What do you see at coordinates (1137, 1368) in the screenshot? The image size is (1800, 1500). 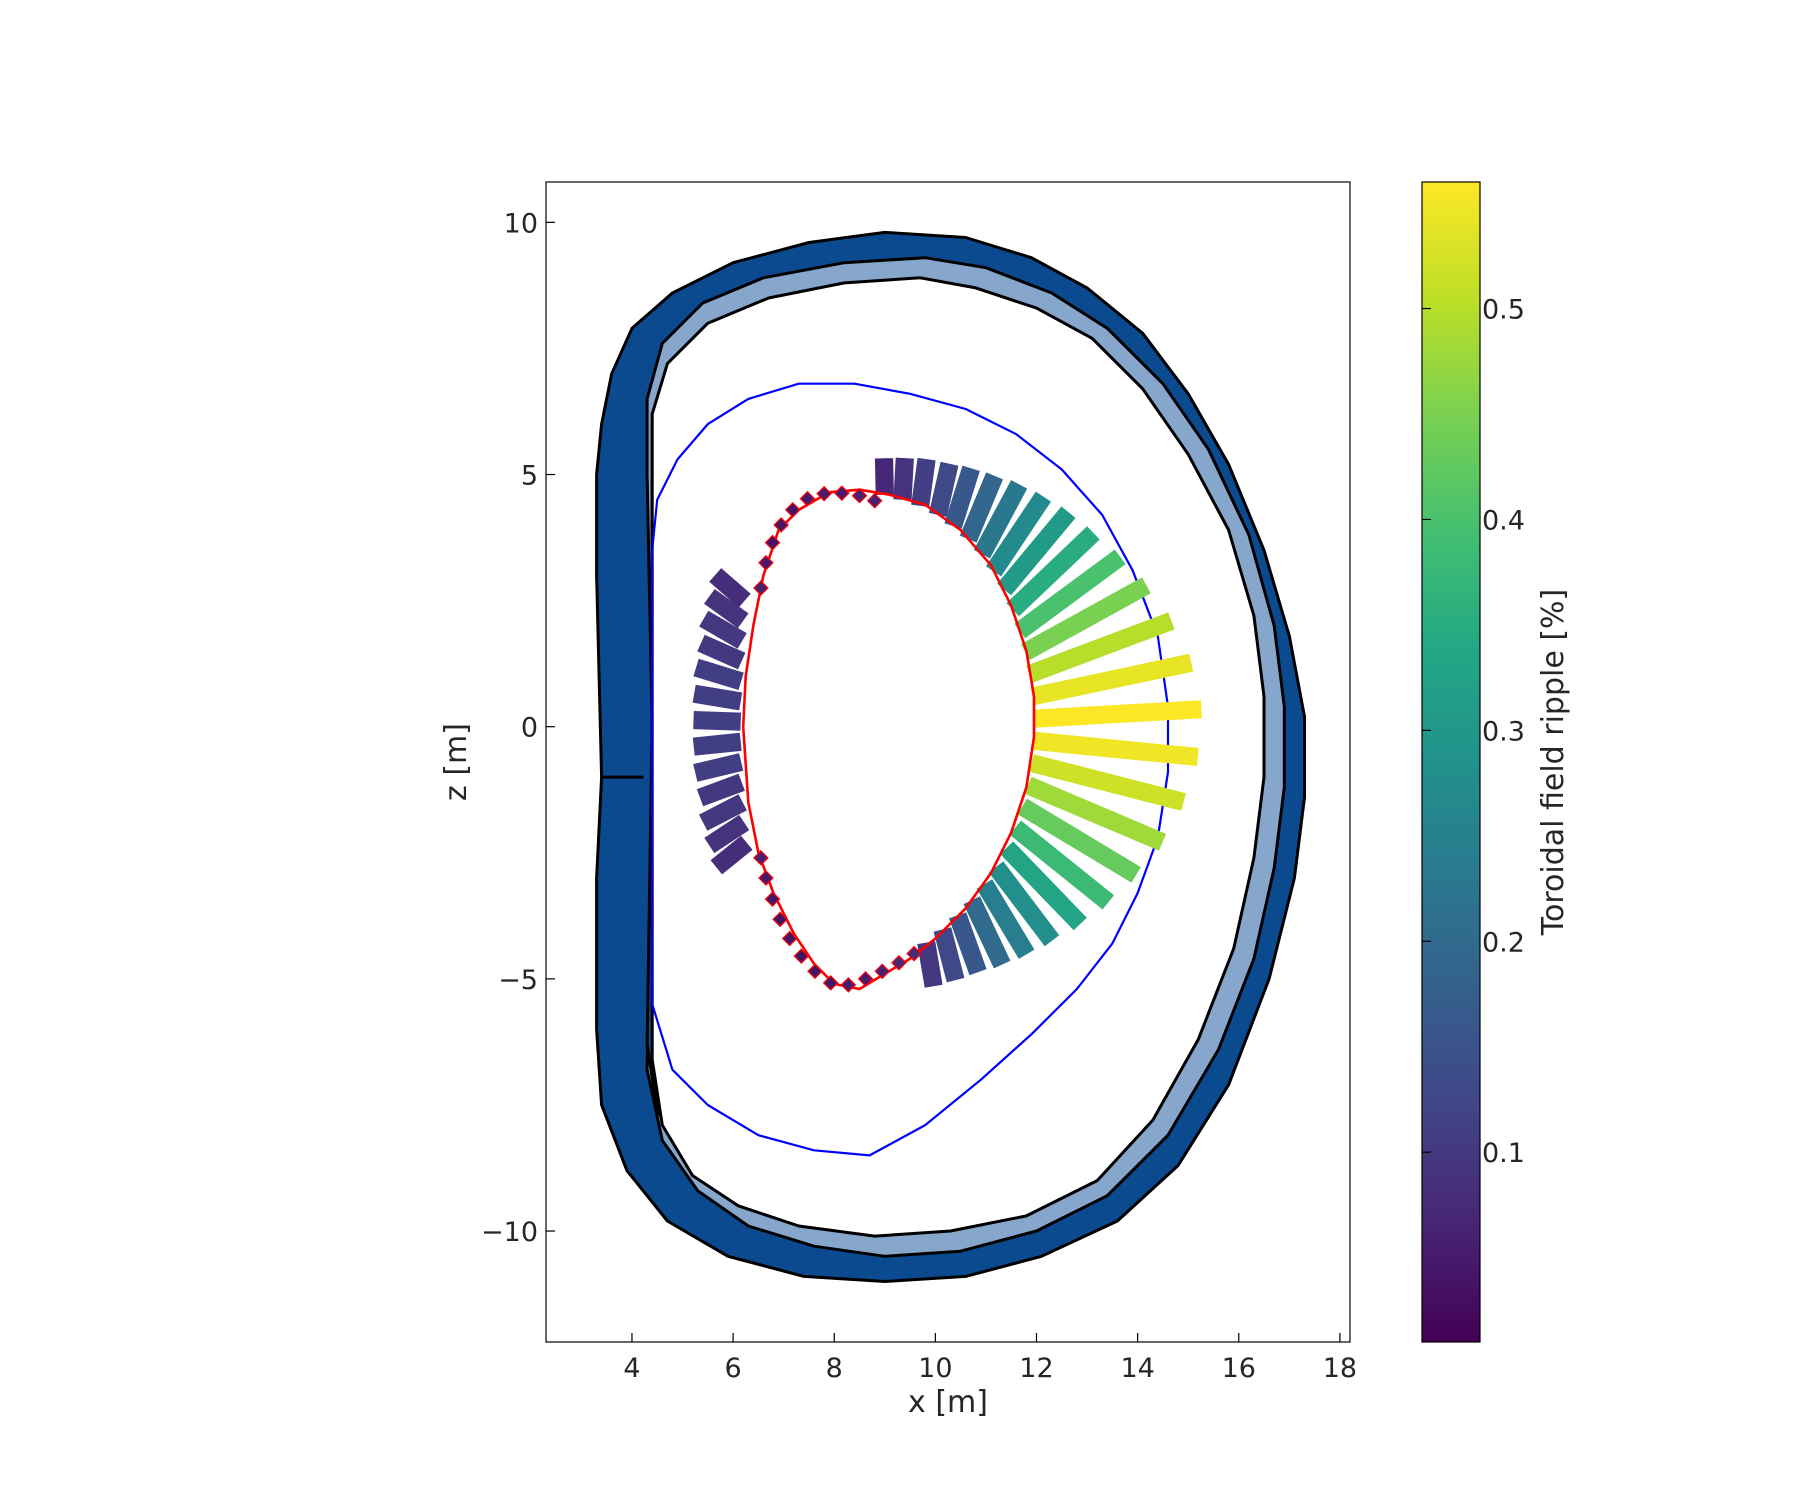 I see `x-tick-label: 14` at bounding box center [1137, 1368].